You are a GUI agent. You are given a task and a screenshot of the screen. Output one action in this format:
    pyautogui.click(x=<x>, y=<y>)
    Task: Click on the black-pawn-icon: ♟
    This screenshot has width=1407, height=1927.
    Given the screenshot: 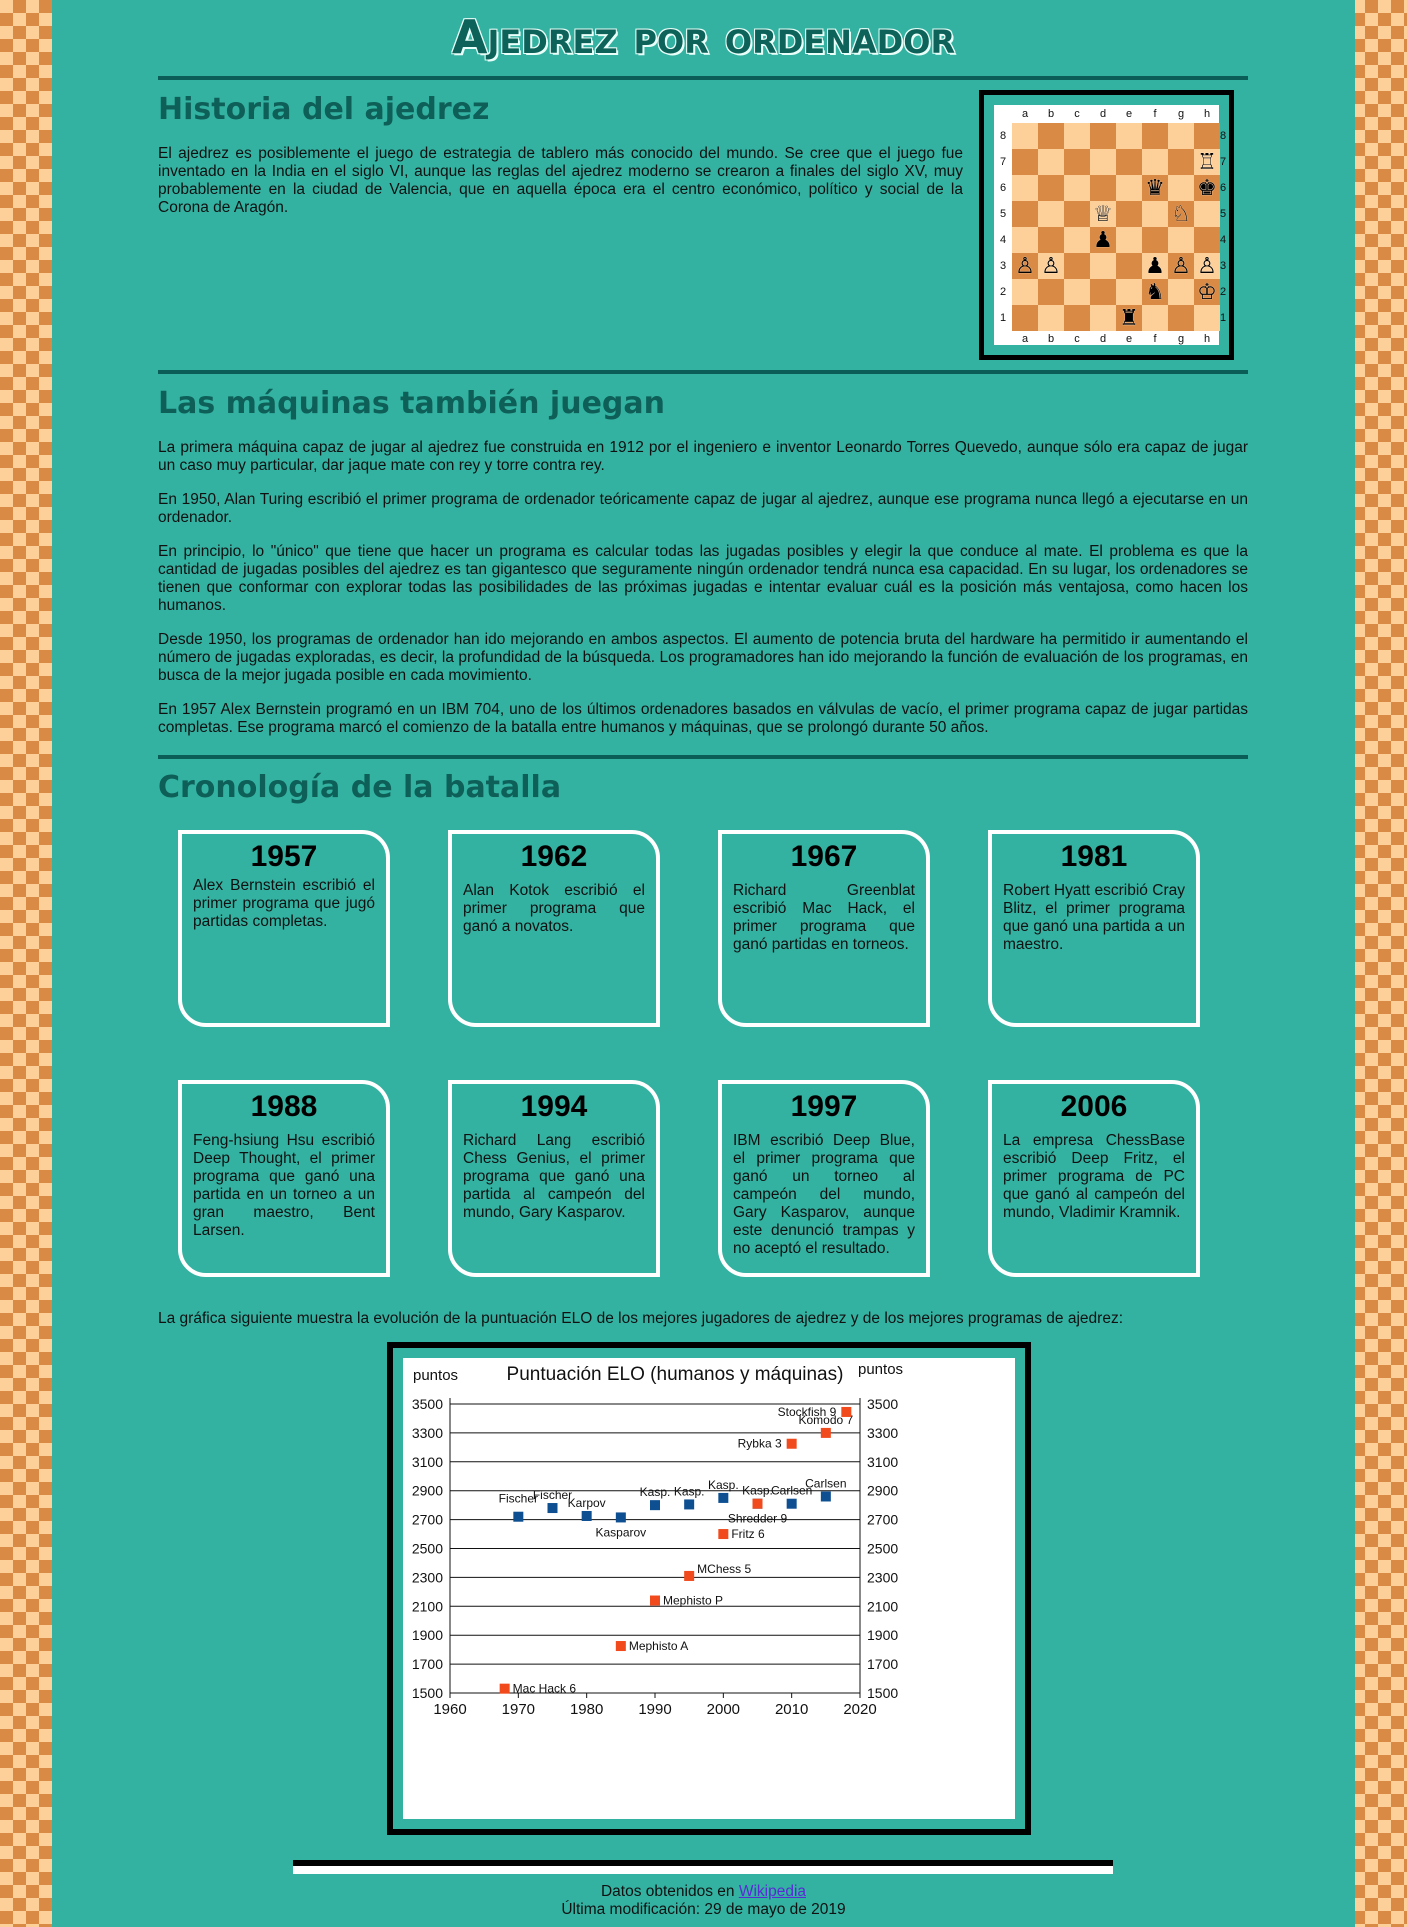 What is the action you would take?
    pyautogui.click(x=1155, y=265)
    